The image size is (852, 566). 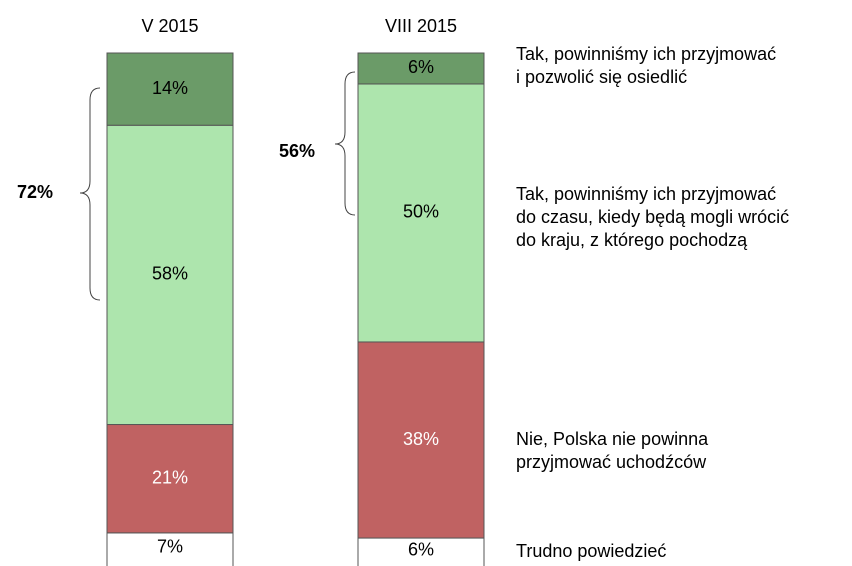 What do you see at coordinates (35, 192) in the screenshot?
I see `annotation: 72%` at bounding box center [35, 192].